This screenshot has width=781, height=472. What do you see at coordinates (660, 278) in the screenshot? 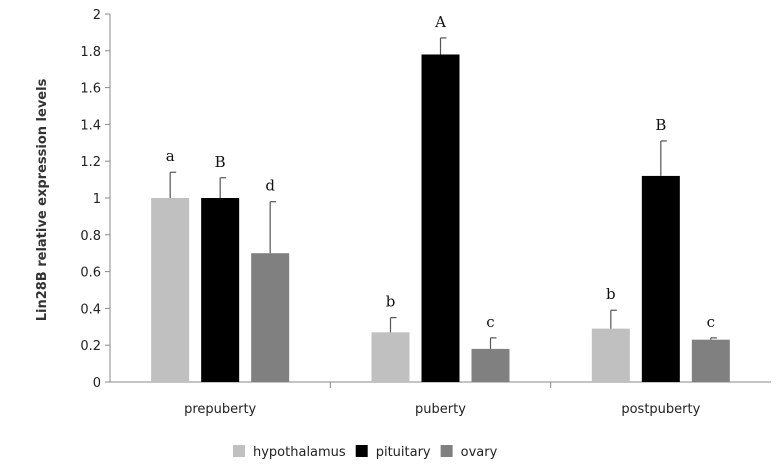
I see `bar-pituitary-postpuberty` at bounding box center [660, 278].